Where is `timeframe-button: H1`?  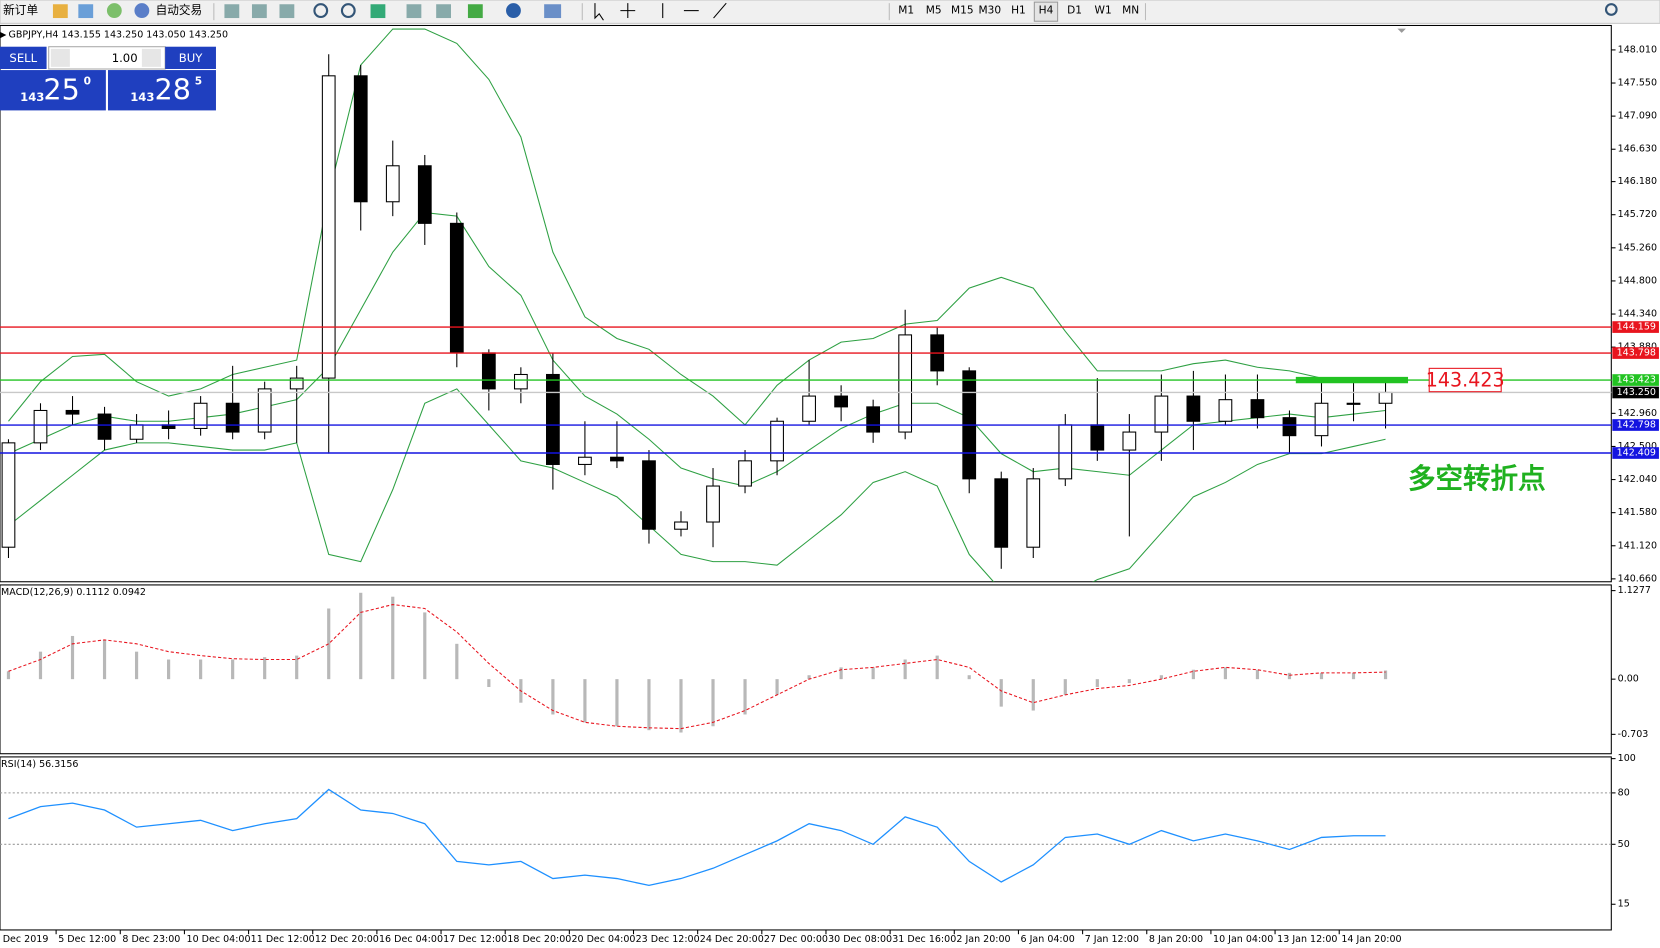 timeframe-button: H1 is located at coordinates (1018, 11).